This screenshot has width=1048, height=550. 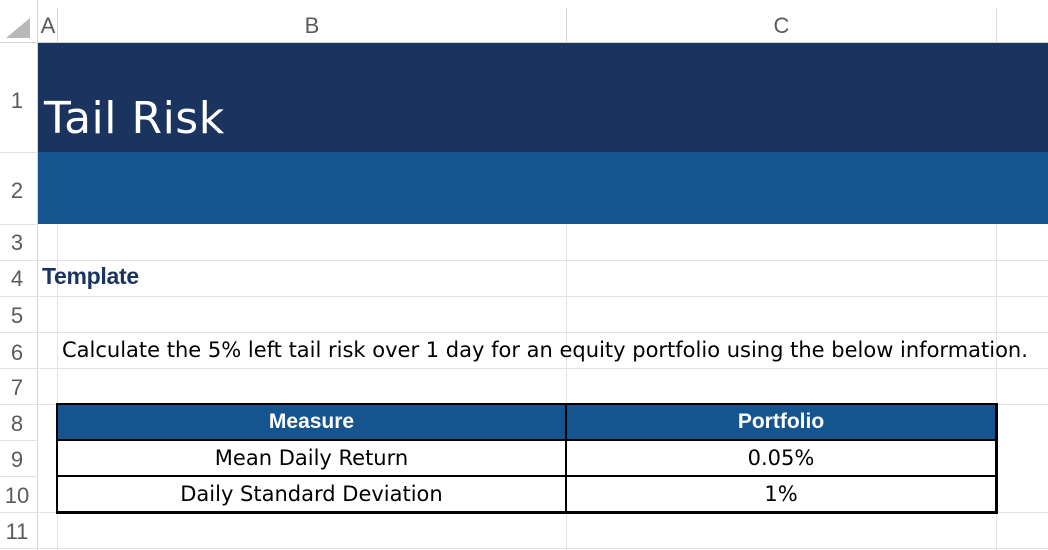 I want to click on table-cell-value: 1%, so click(x=781, y=494).